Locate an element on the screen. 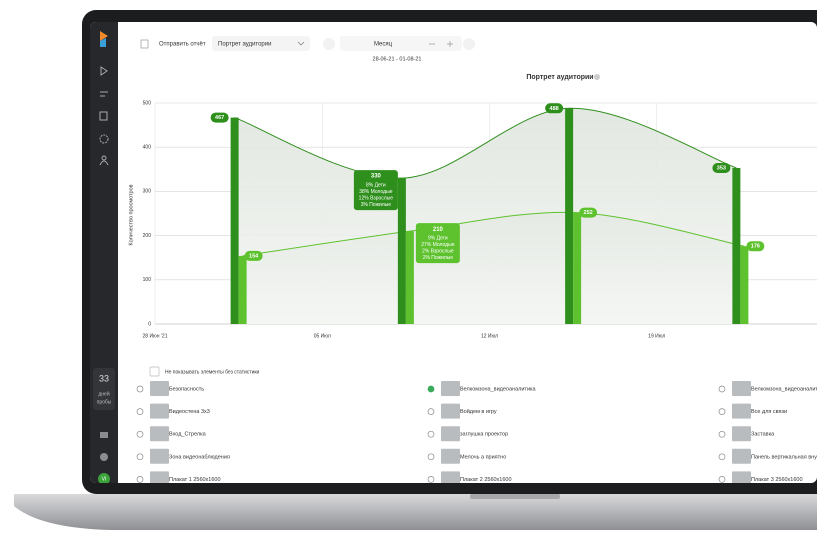  line is located at coordinates (485, 143).